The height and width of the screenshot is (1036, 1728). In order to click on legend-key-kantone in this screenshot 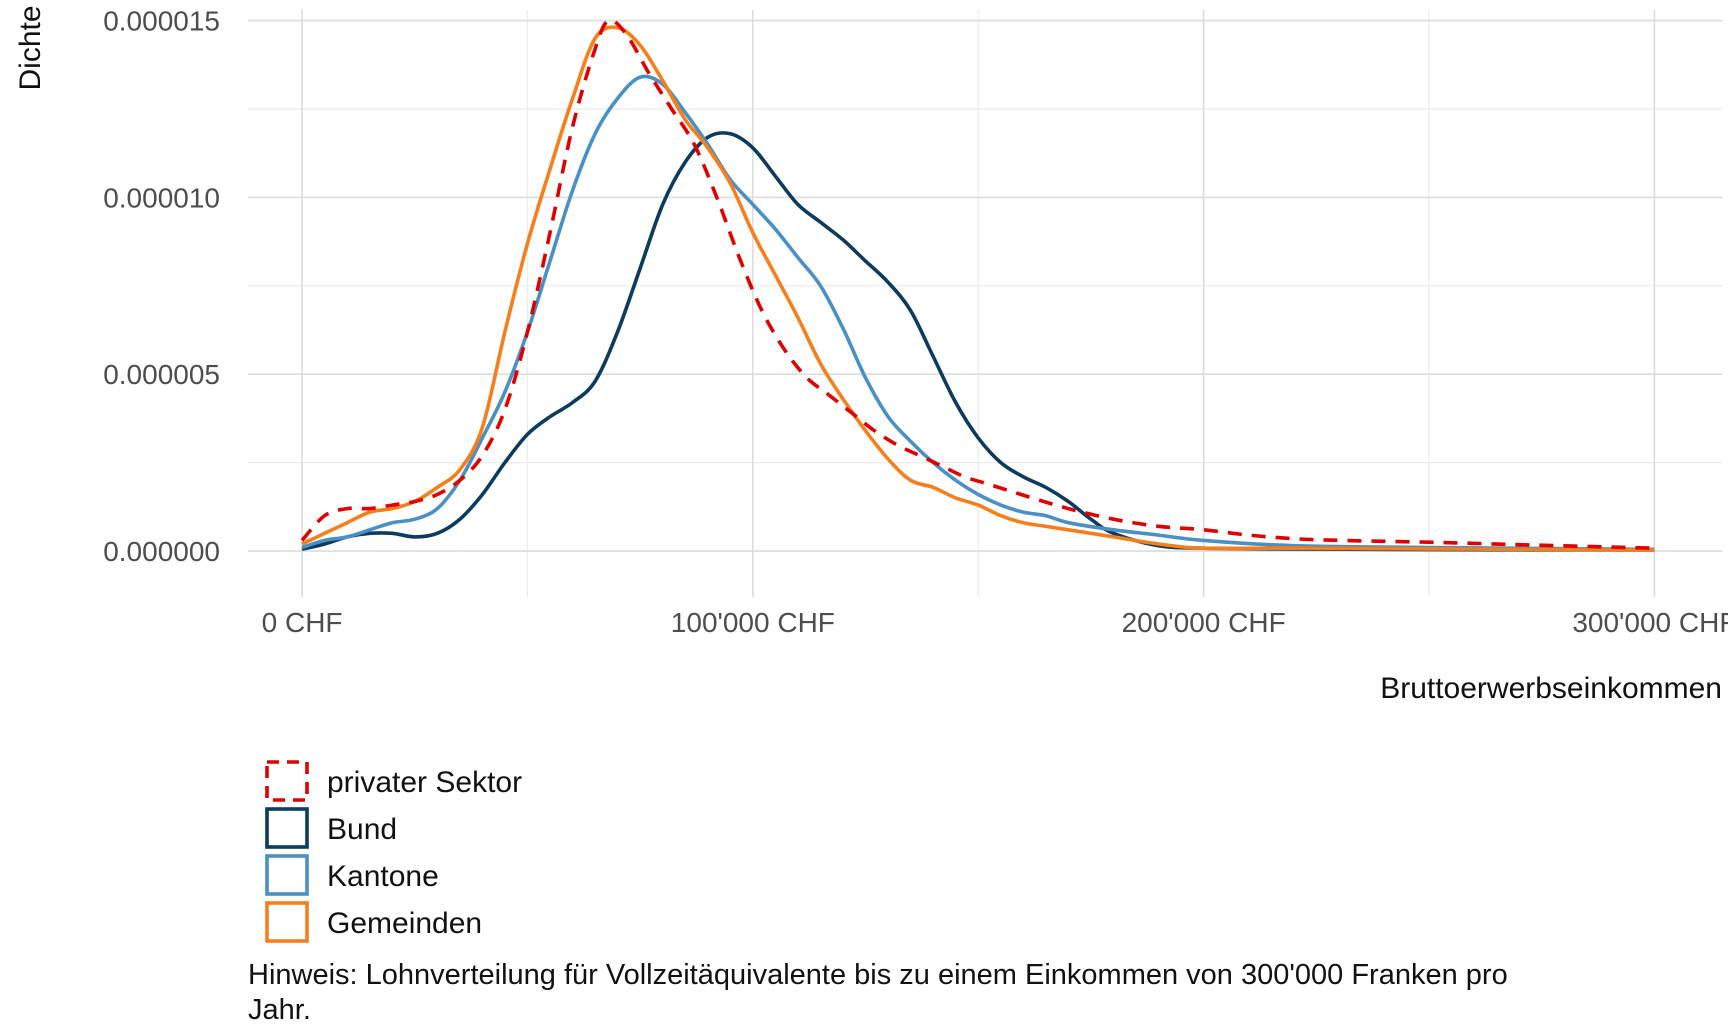, I will do `click(287, 875)`.